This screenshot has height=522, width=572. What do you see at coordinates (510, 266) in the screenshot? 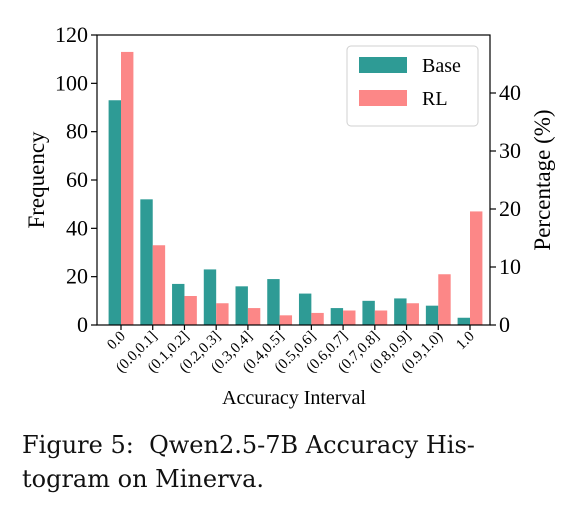
I see `y-right-tick-label: 10` at bounding box center [510, 266].